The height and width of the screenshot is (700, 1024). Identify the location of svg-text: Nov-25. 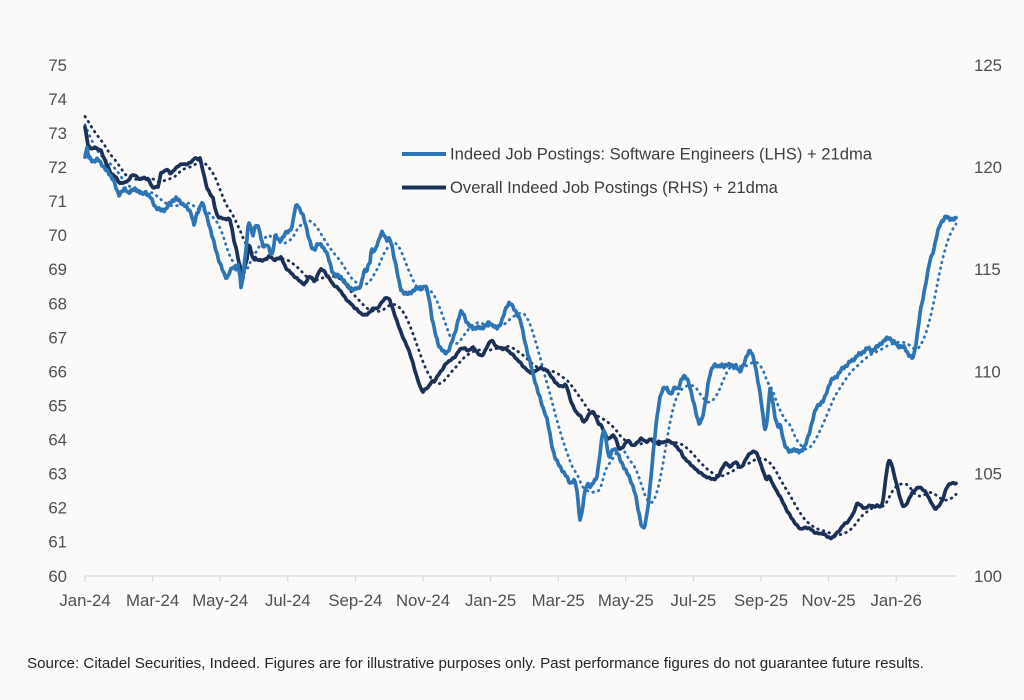
(829, 600).